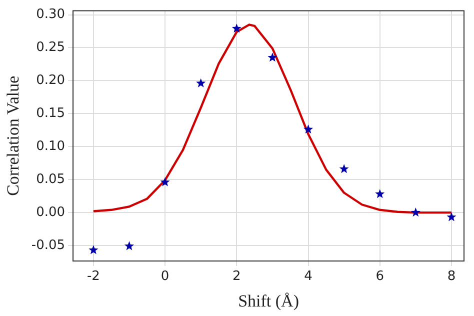 The height and width of the screenshot is (316, 474). Describe the element at coordinates (51, 146) in the screenshot. I see `y-tick-label: 0.10` at that location.